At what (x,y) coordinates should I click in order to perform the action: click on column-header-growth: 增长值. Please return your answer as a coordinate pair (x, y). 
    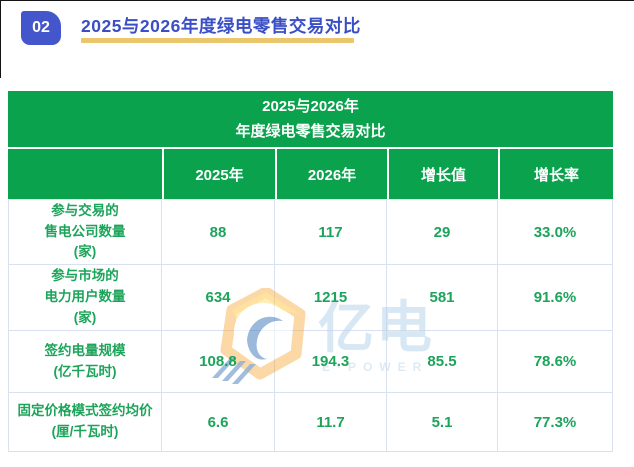
    Looking at the image, I should click on (442, 174).